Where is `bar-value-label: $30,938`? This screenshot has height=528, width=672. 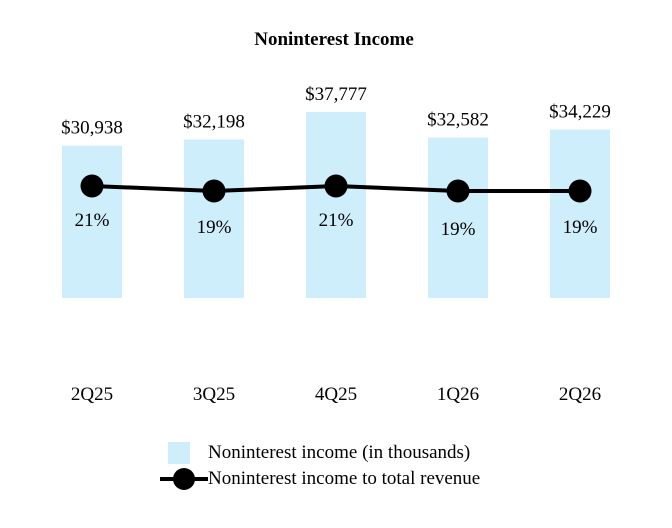 bar-value-label: $30,938 is located at coordinates (92, 128).